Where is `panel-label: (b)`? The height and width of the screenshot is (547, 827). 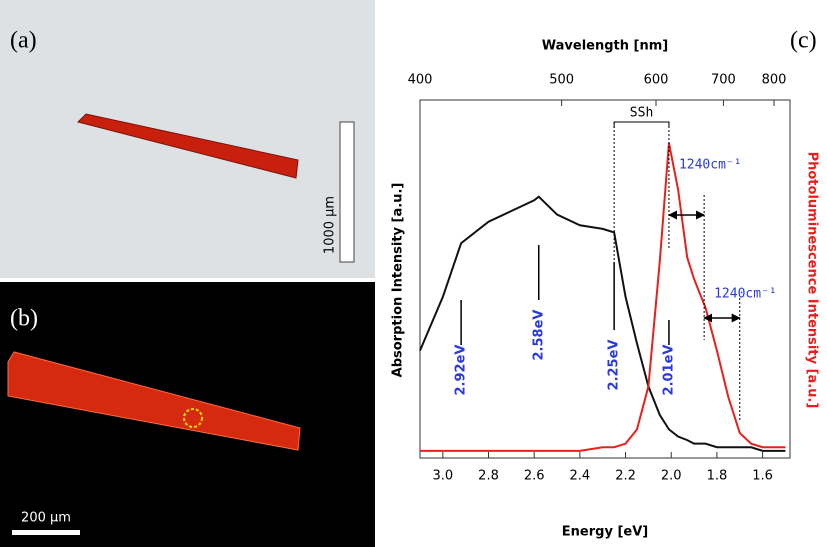 panel-label: (b) is located at coordinates (24, 319).